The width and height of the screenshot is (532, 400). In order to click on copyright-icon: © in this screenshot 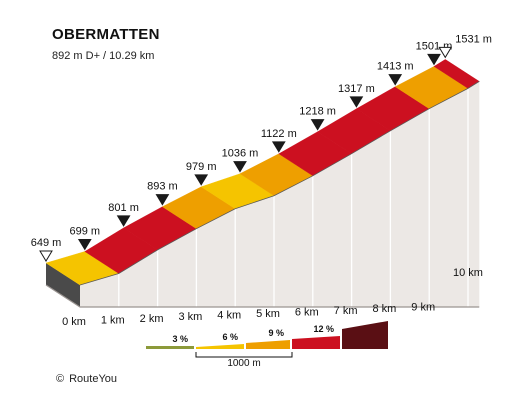, I will do `click(60, 379)`.